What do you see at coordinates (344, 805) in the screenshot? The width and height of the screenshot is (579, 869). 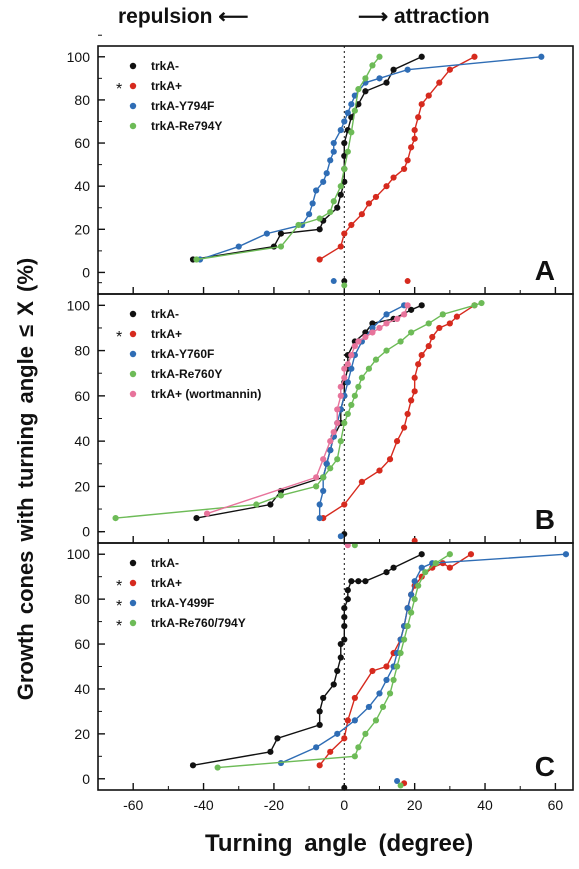 I see `x-tick-label: 0` at bounding box center [344, 805].